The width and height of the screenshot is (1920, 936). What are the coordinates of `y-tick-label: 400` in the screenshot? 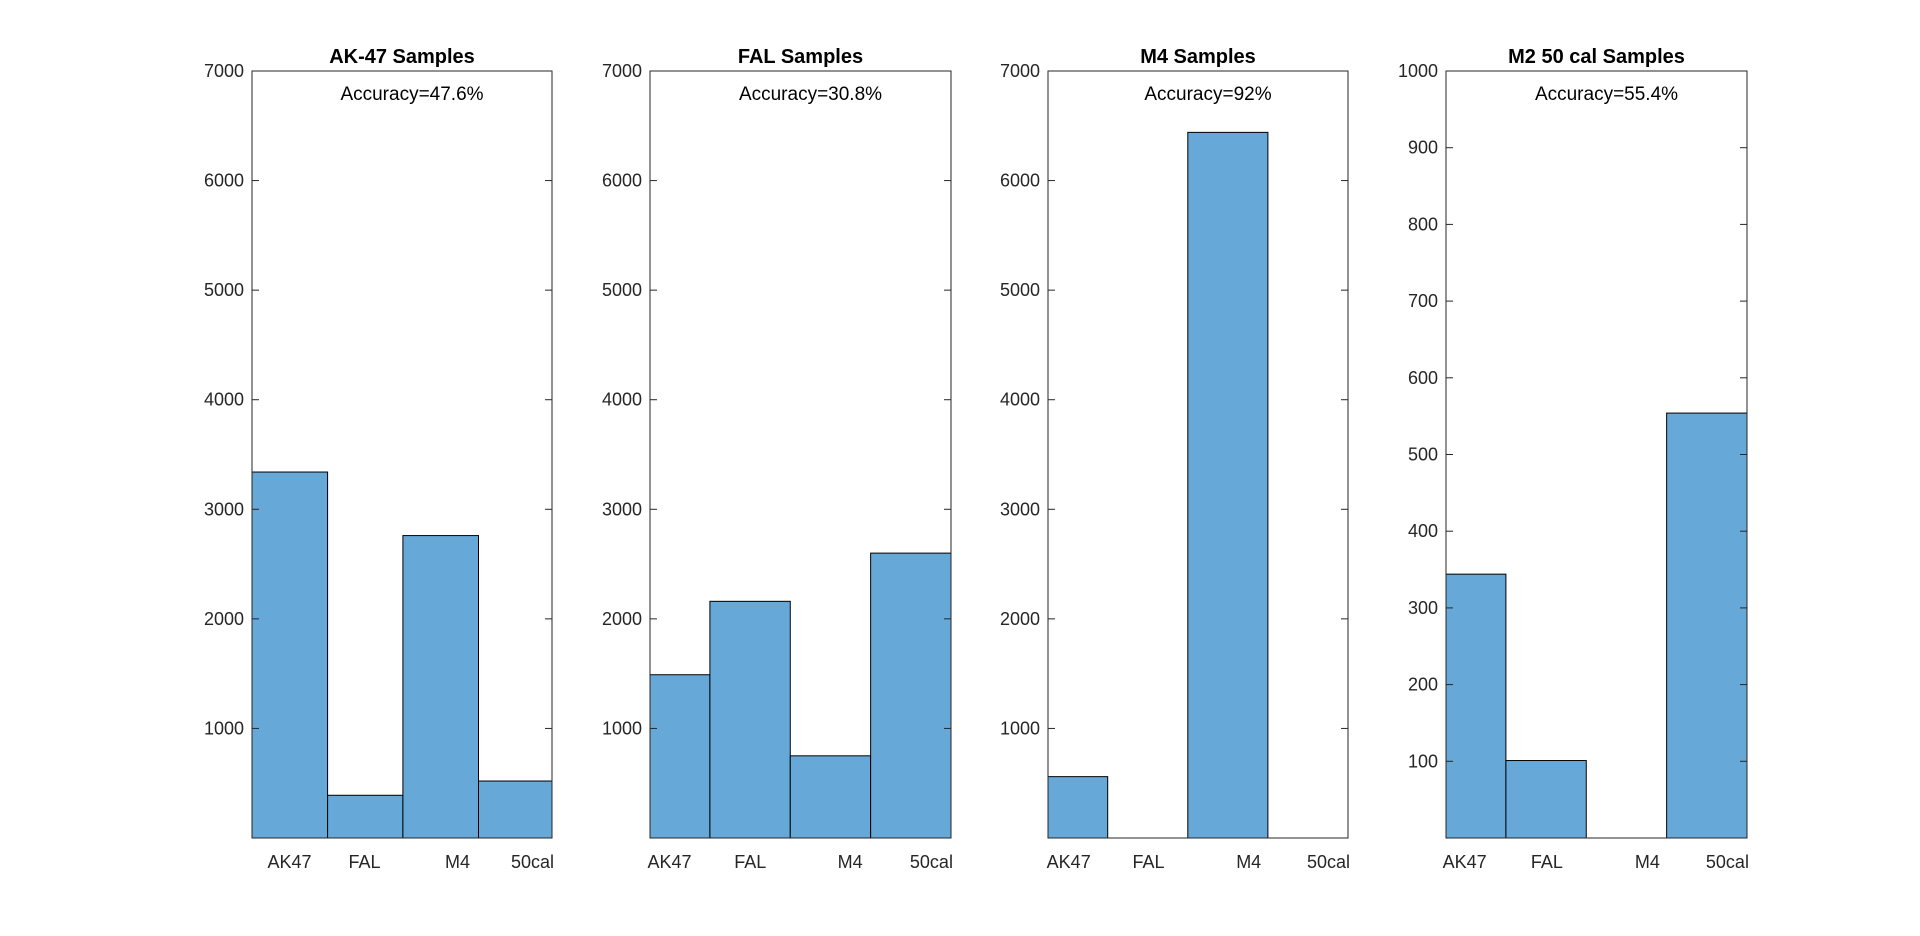 It's located at (1423, 531).